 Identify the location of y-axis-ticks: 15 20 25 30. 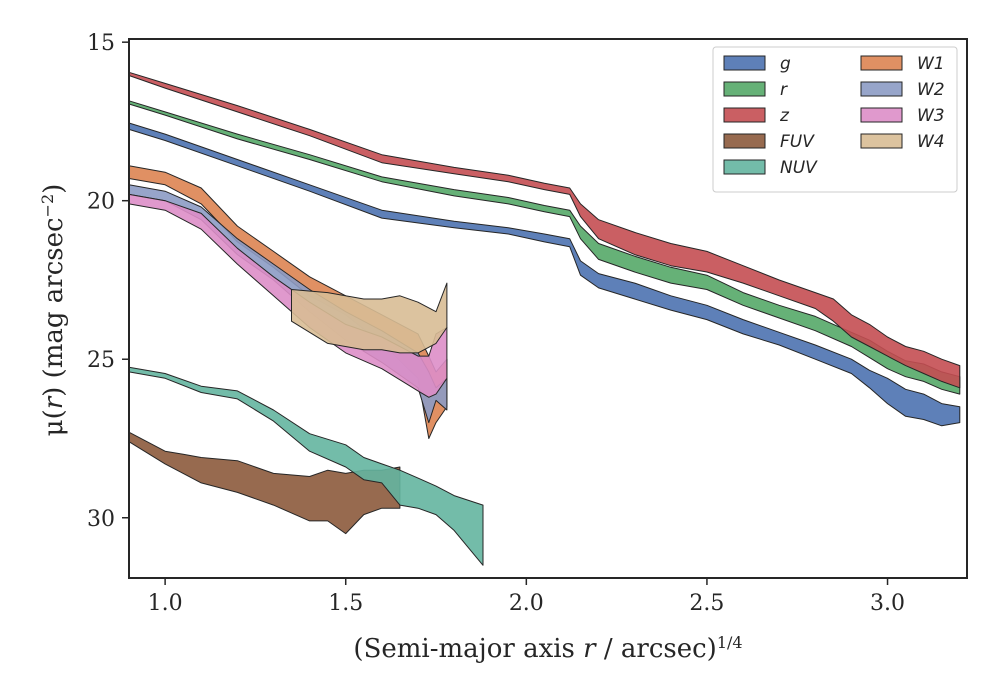
(108, 281).